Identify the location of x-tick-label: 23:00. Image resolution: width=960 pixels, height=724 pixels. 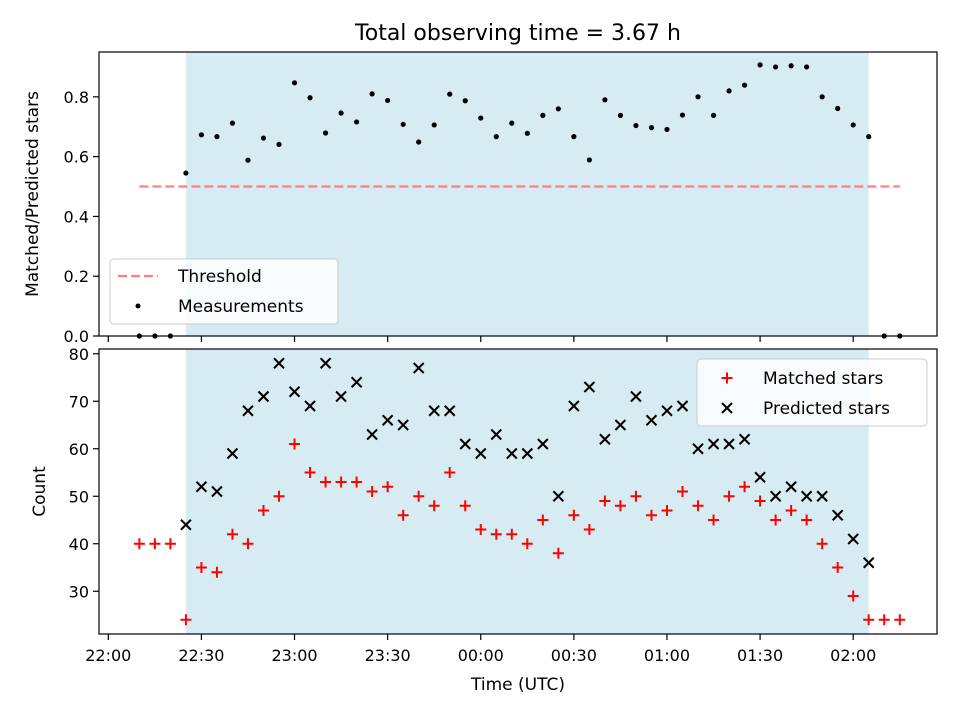
(294, 655).